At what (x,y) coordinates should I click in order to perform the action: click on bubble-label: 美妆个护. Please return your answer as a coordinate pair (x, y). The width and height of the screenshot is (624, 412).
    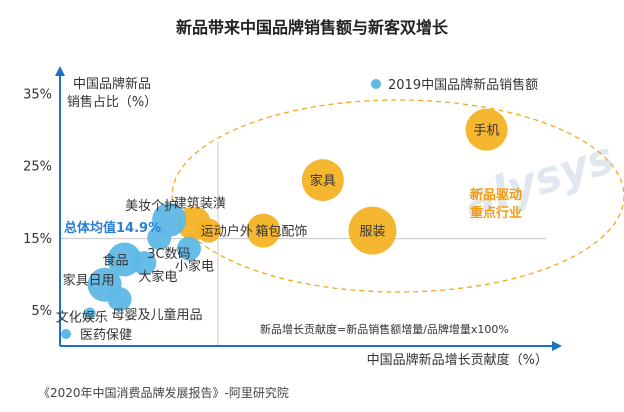
    Looking at the image, I should click on (151, 206).